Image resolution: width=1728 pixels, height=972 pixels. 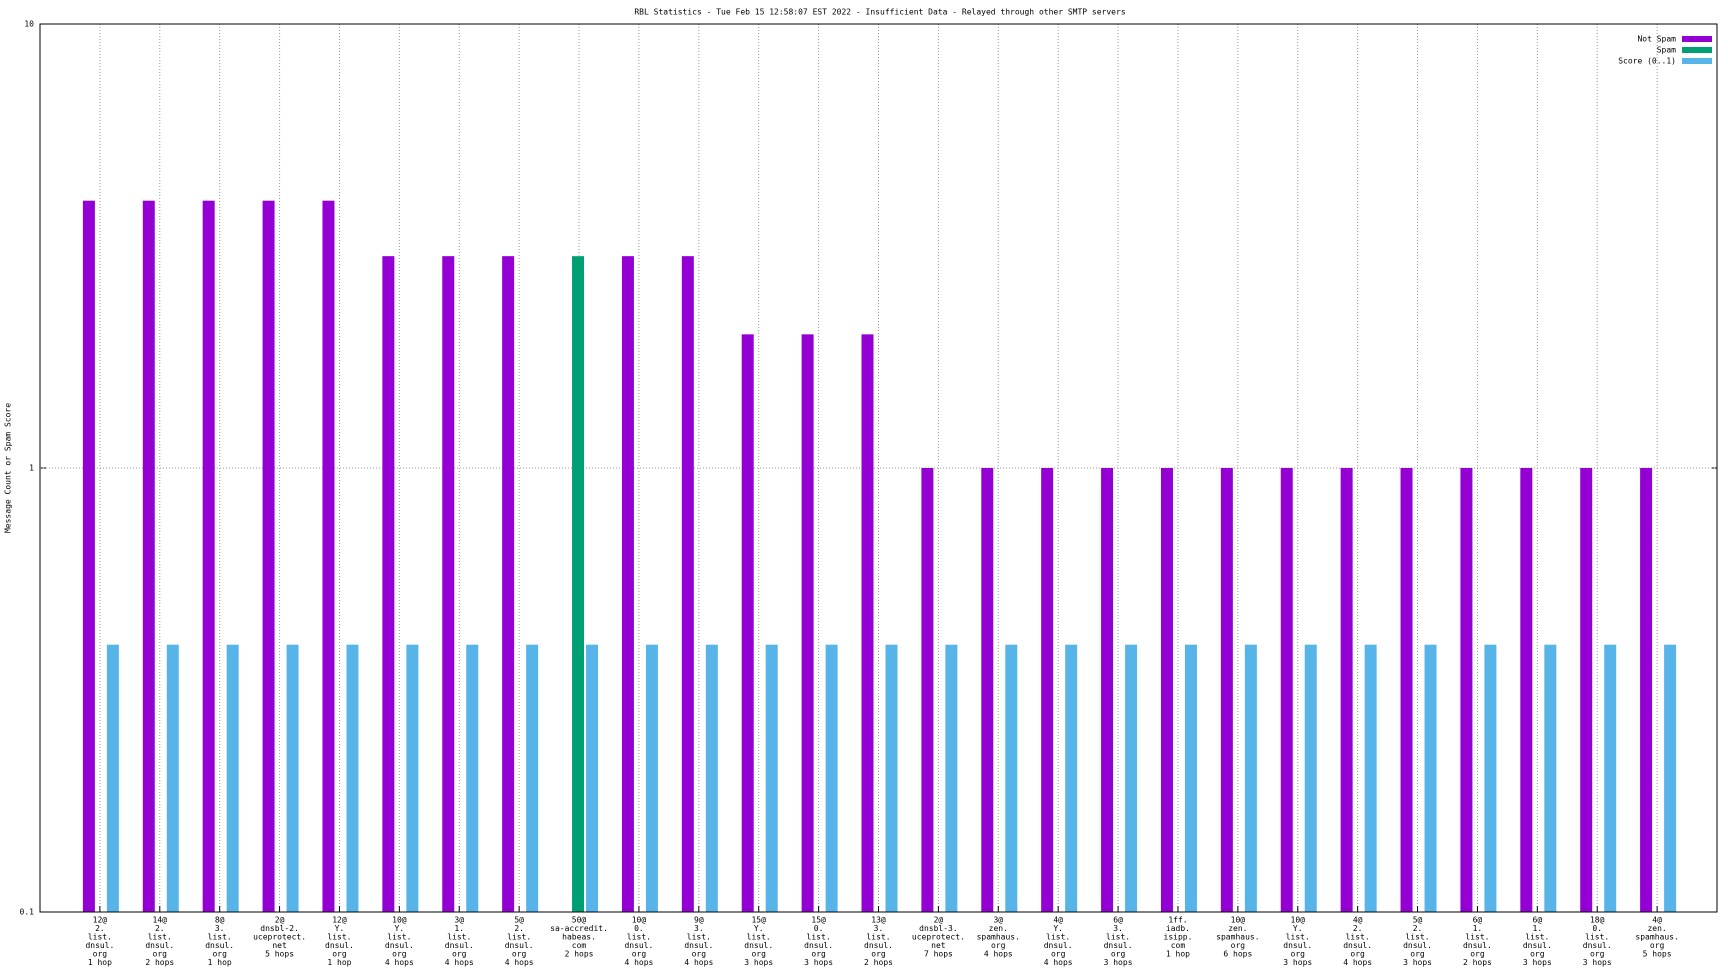 I want to click on x-tick-label: net, so click(x=279, y=945).